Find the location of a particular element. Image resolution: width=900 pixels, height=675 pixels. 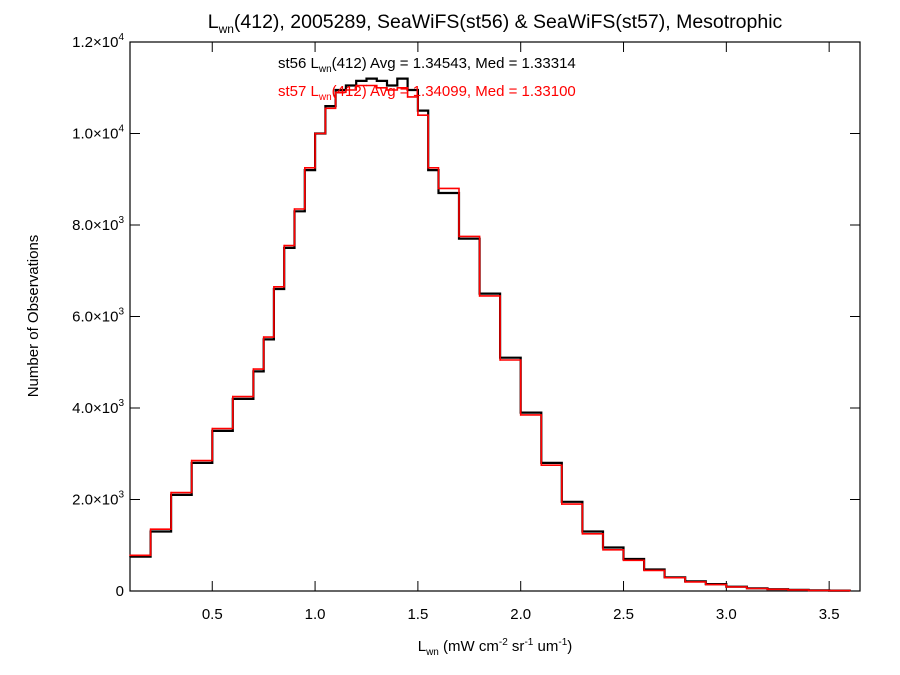

x-tick-label: 3.5 is located at coordinates (829, 614).